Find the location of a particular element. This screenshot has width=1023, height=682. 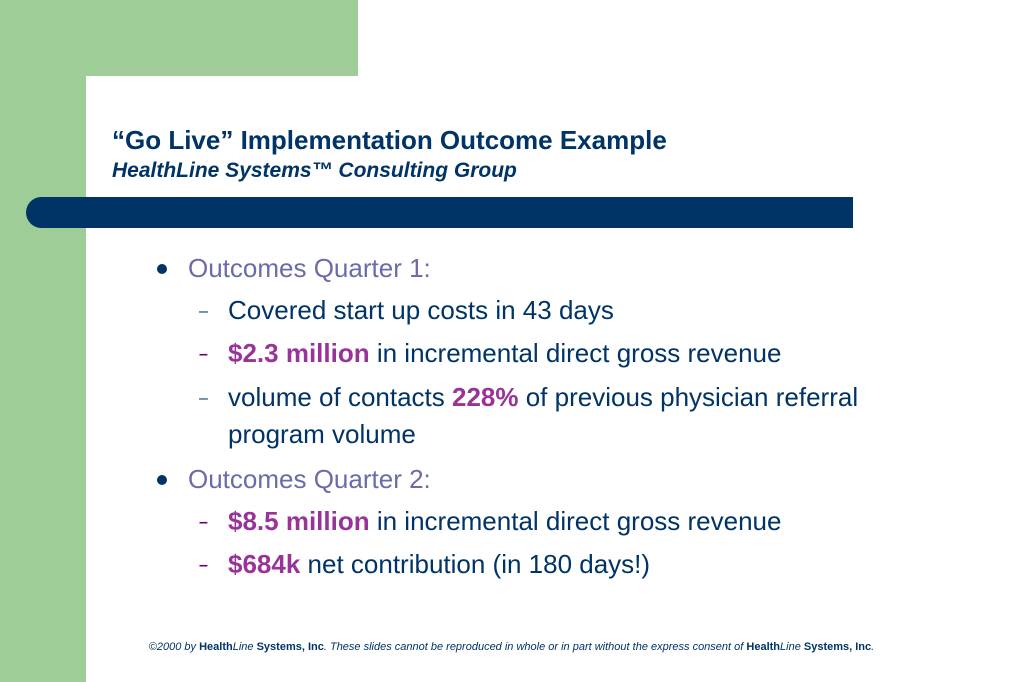

title-divider-bar is located at coordinates (439, 212).